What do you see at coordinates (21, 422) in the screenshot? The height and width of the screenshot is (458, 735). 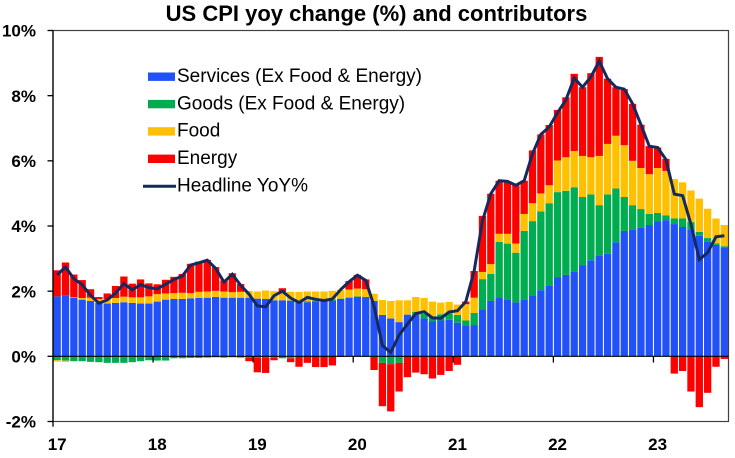 I see `svg-text: -2%` at bounding box center [21, 422].